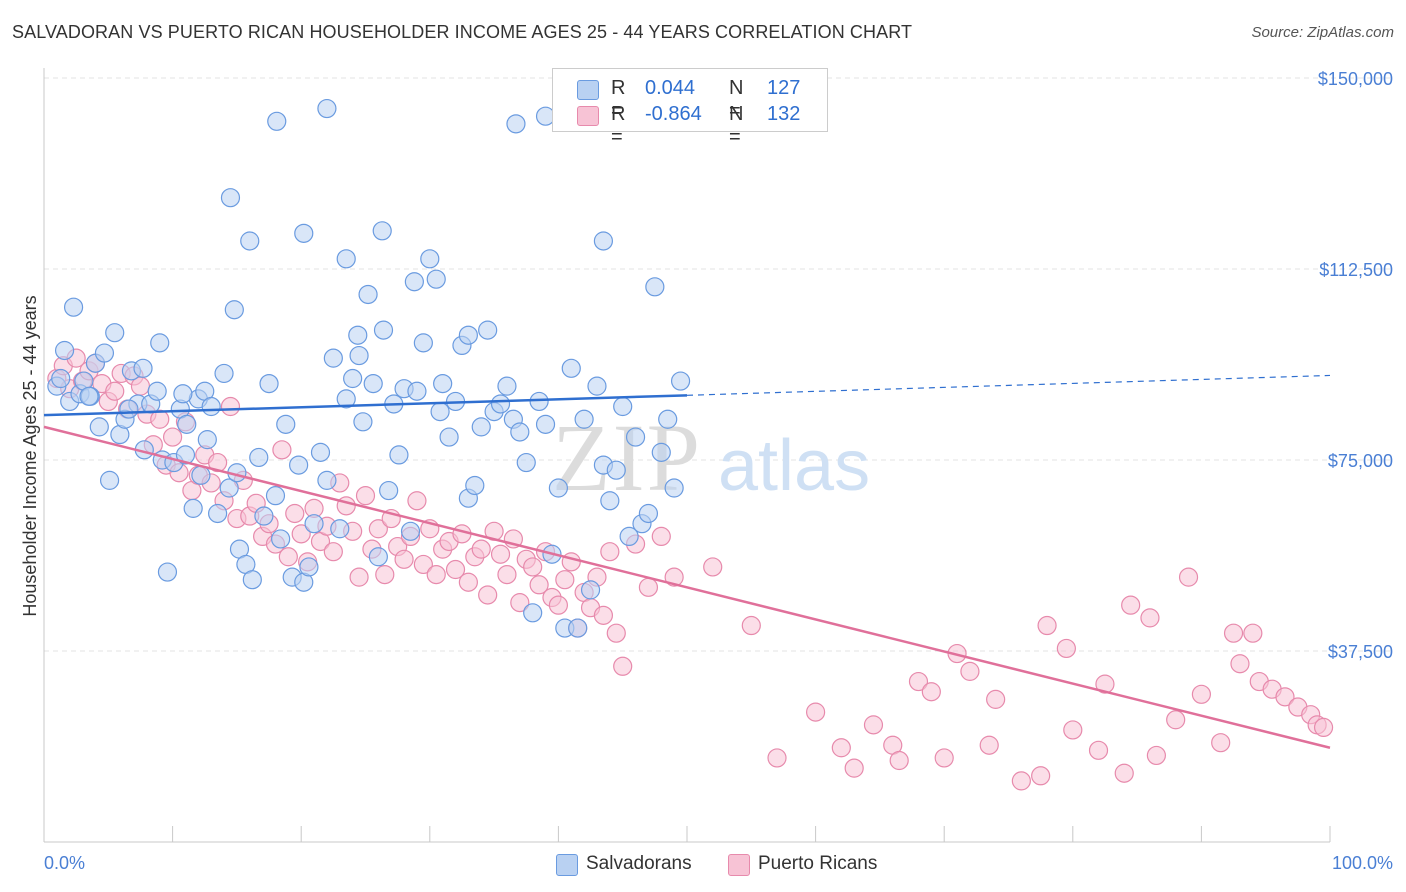 Image resolution: width=1406 pixels, height=892 pixels. What do you see at coordinates (1360, 652) in the screenshot?
I see `y-tick-label-0: $37,500` at bounding box center [1360, 652].